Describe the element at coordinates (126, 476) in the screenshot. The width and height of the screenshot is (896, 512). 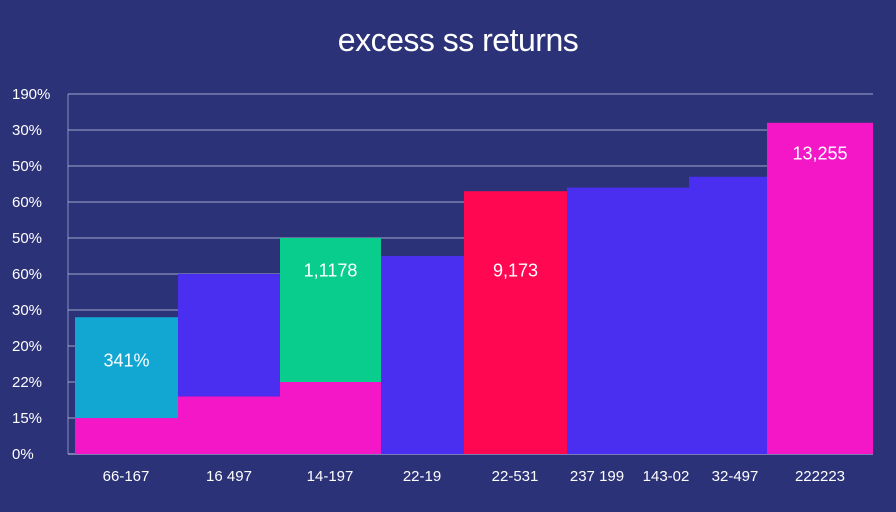
I see `x-tick-label: 66-167` at that location.